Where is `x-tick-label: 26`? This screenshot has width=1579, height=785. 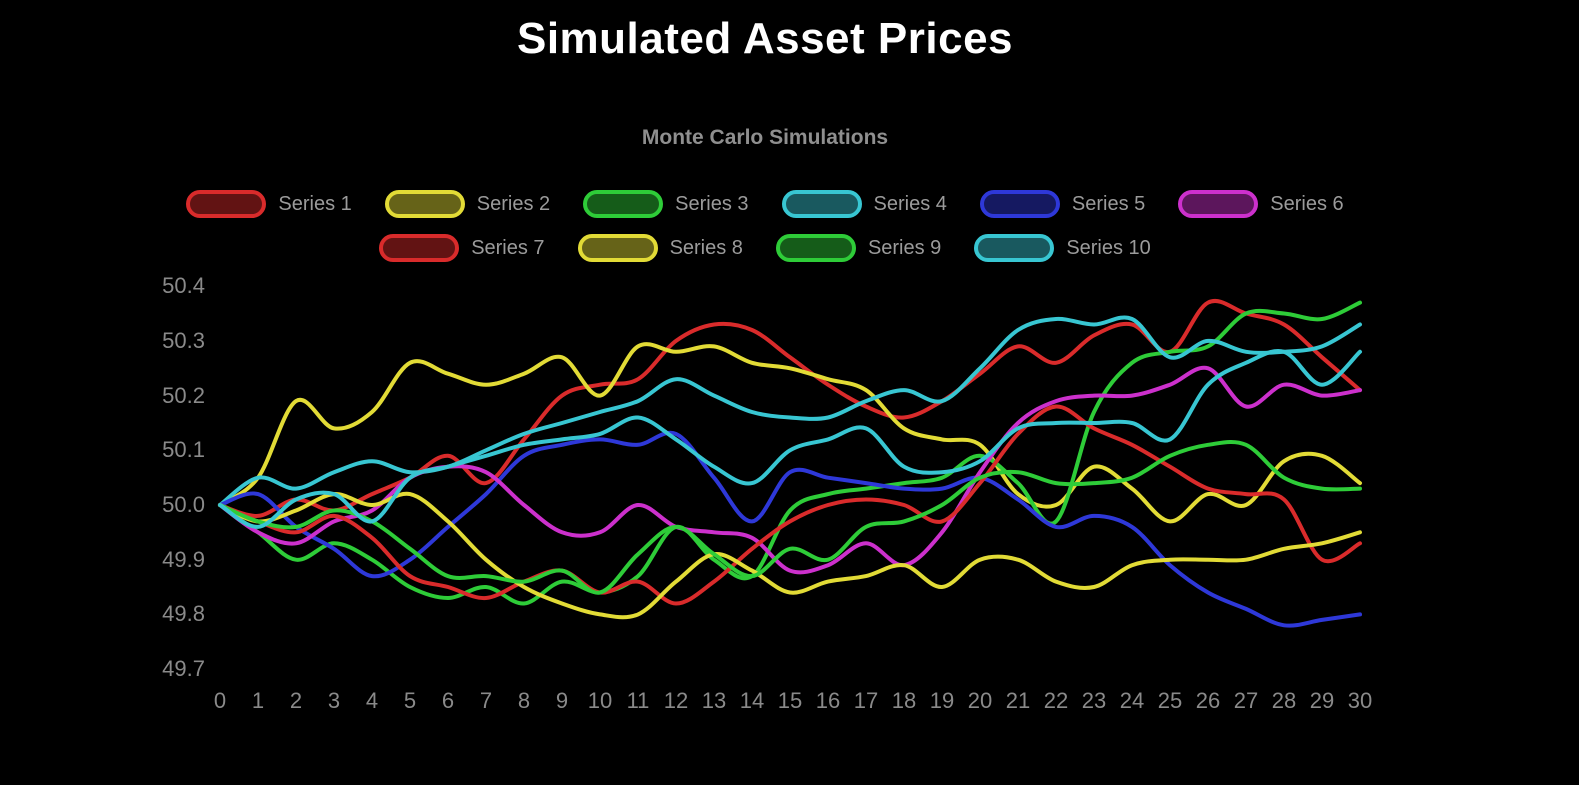
x-tick-label: 26 is located at coordinates (1208, 700).